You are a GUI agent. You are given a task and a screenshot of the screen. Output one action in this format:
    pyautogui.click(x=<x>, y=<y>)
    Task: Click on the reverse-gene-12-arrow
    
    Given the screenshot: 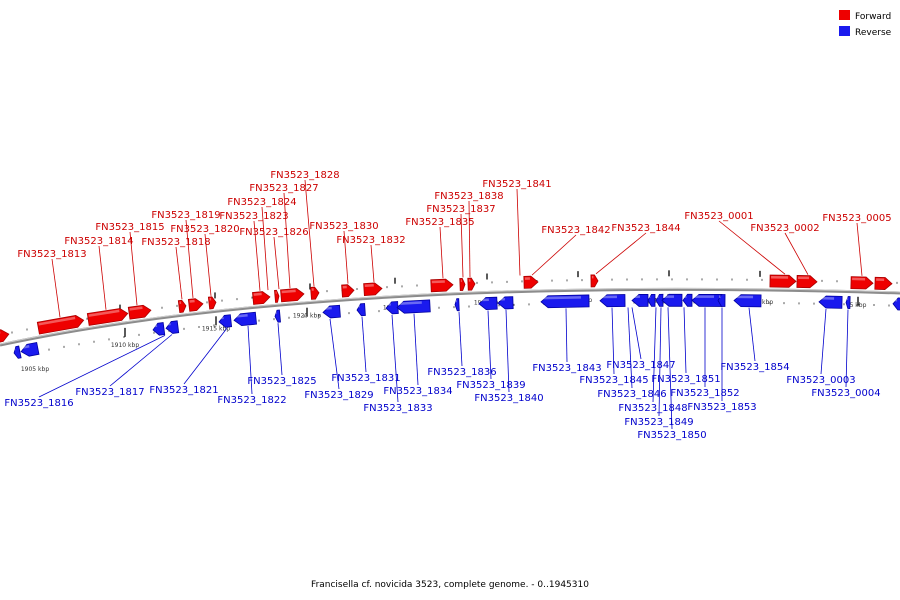 What is the action you would take?
    pyautogui.click(x=488, y=303)
    